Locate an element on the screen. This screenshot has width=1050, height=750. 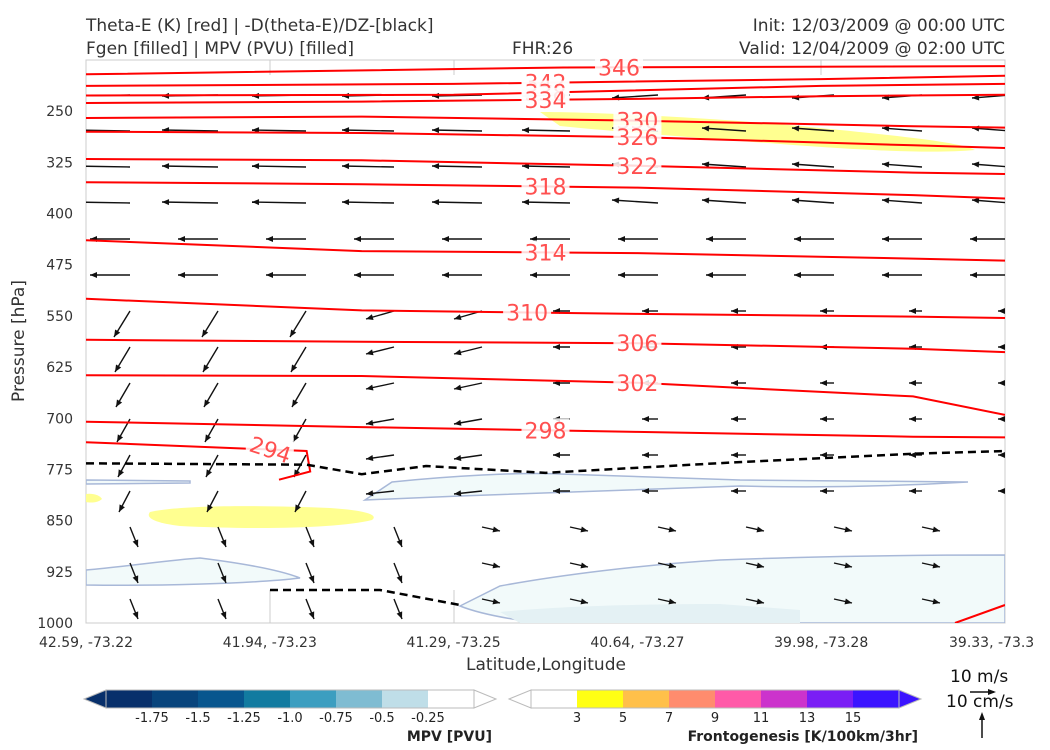
fgen-fill-edge is located at coordinates (94, 498).